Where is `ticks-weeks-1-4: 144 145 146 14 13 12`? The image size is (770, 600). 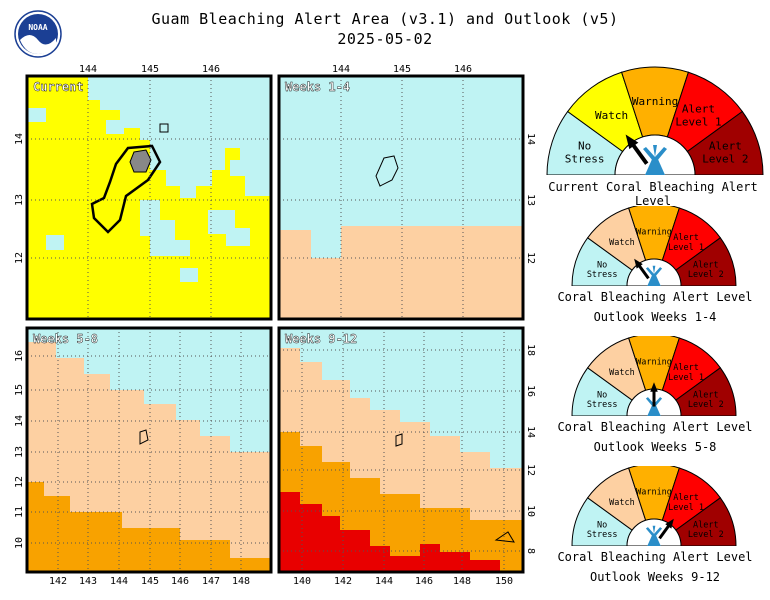 ticks-weeks-1-4: 144 145 146 14 13 12 is located at coordinates (434, 164).